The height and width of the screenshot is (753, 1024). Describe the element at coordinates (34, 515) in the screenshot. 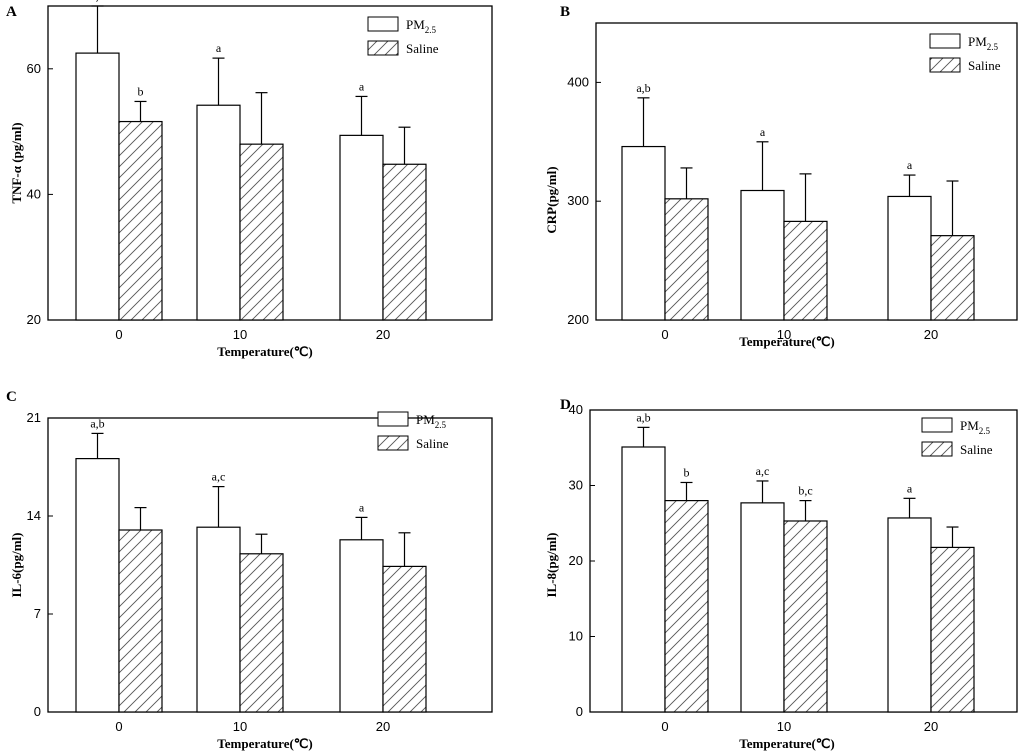

I see `y-tick-label: 14` at that location.